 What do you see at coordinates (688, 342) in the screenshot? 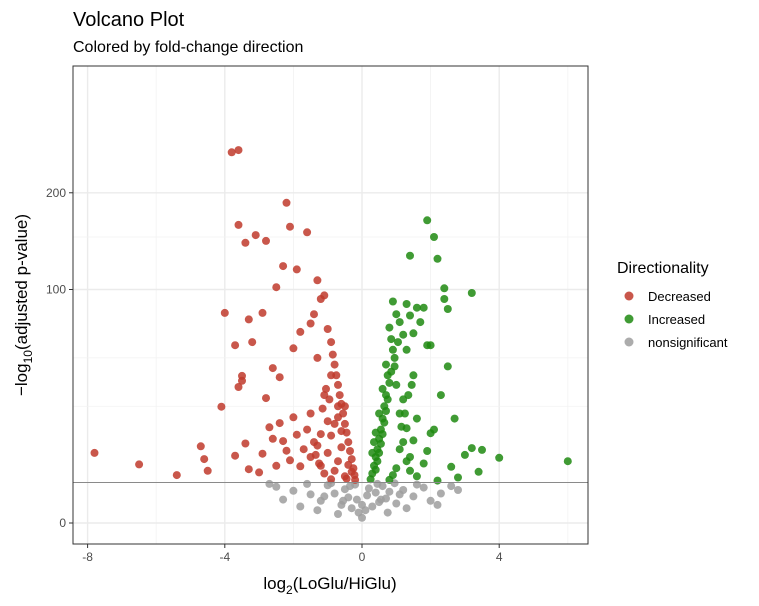
I see `legend-label-nonsignificant: nonsignificant` at bounding box center [688, 342].